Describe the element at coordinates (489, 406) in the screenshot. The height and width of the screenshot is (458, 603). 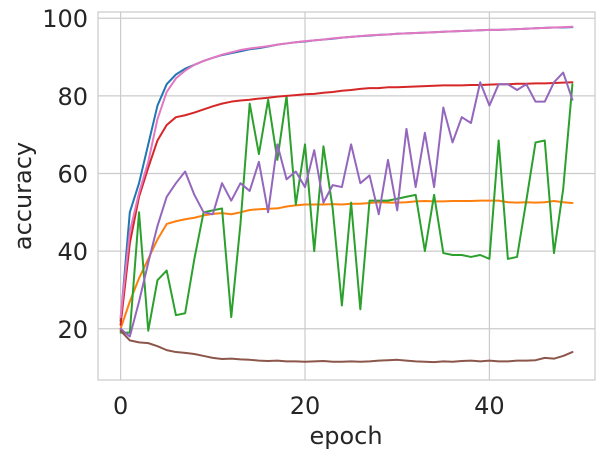
I see `x-tick-label: 40` at that location.